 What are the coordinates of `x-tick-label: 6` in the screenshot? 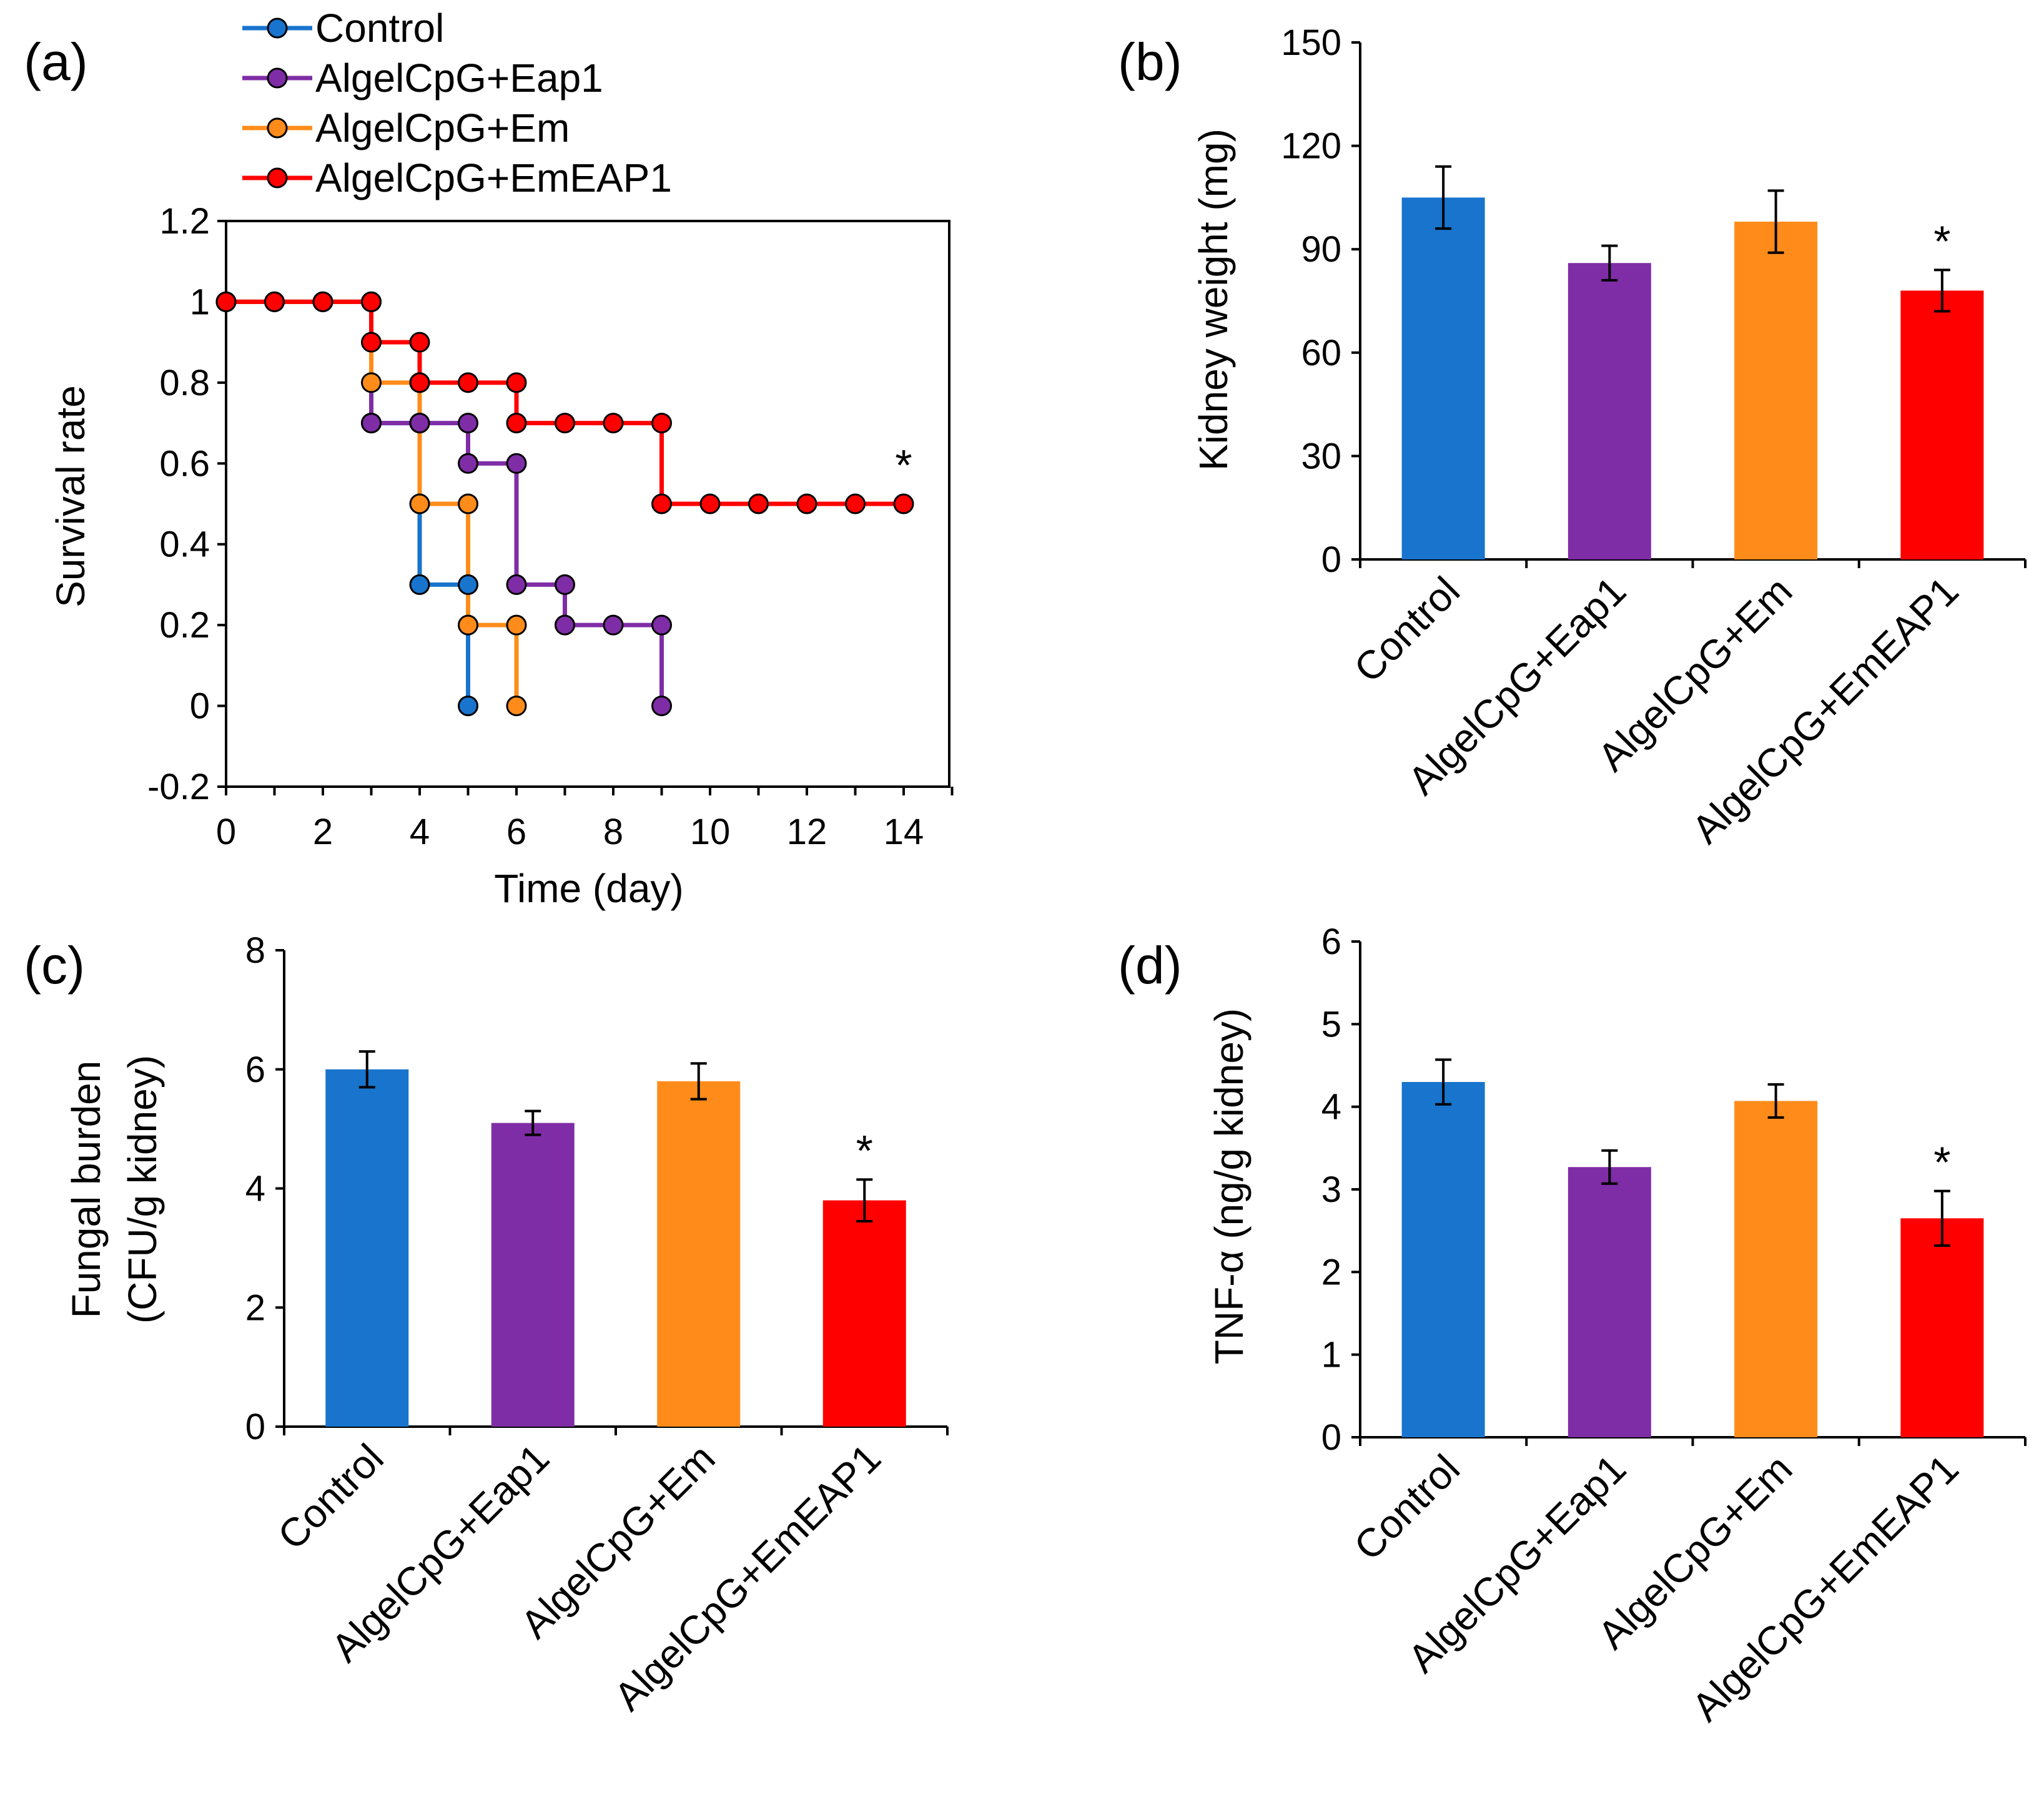 It's located at (516, 832).